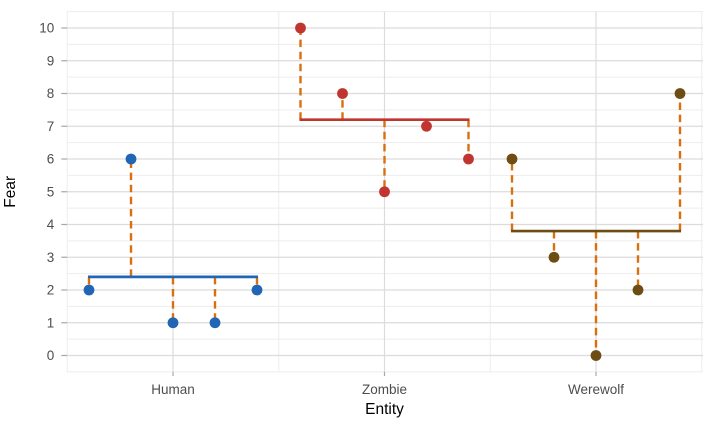 The image size is (720, 432). What do you see at coordinates (51, 159) in the screenshot?
I see `y-tick-label: 6` at bounding box center [51, 159].